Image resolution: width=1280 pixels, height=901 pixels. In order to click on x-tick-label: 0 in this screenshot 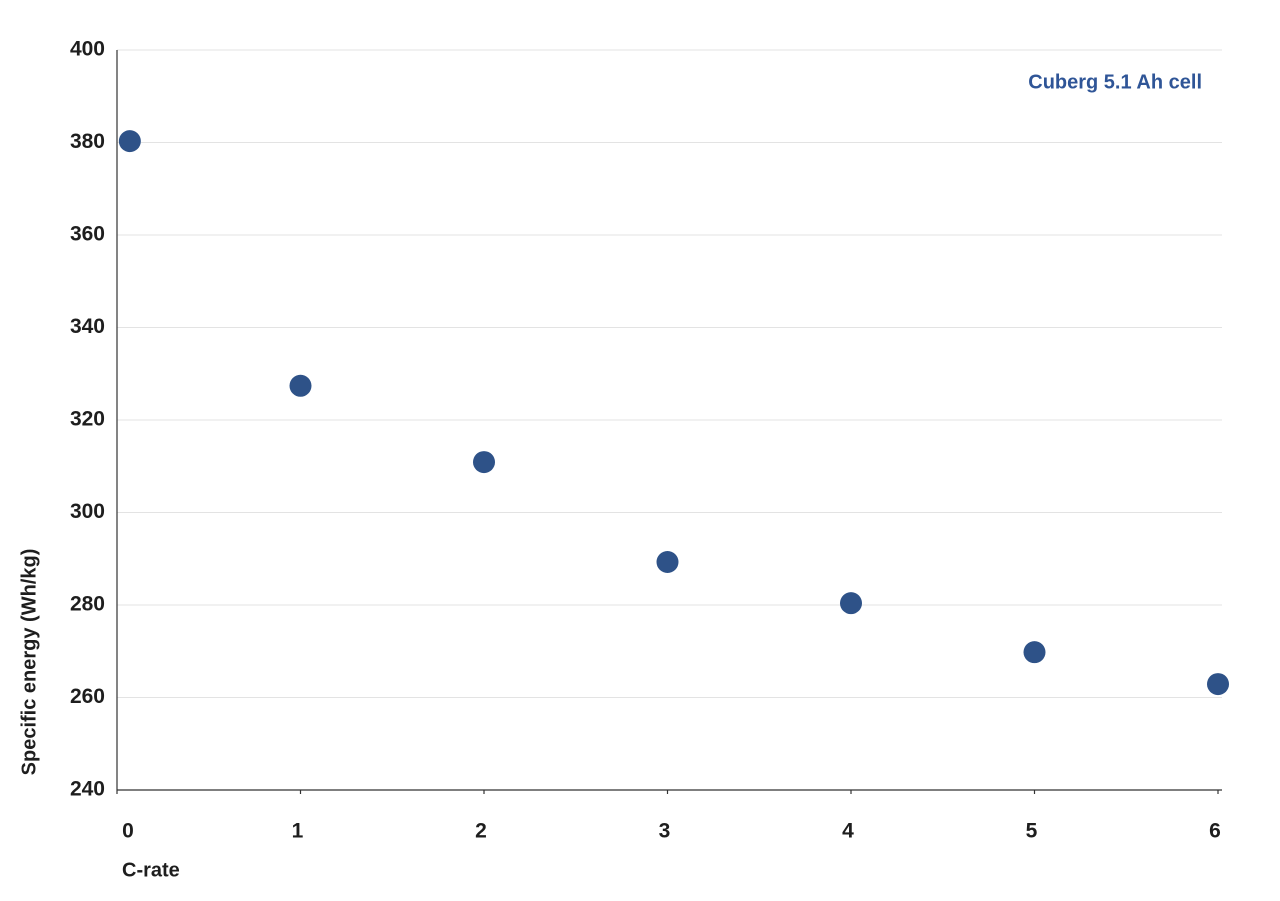, I will do `click(128, 831)`.